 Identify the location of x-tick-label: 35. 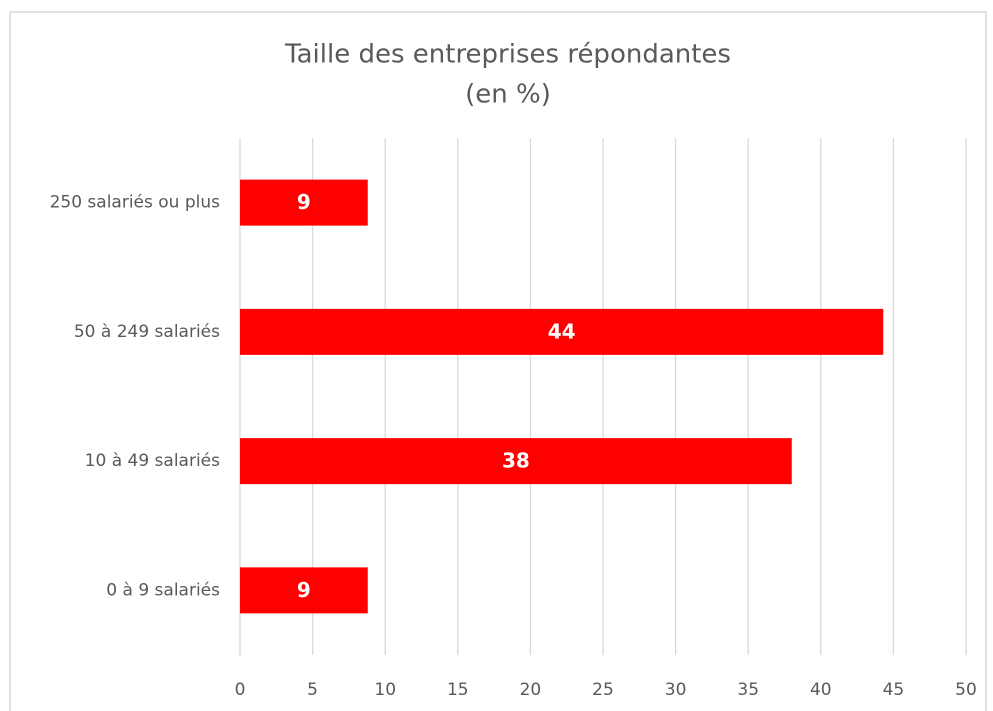
(748, 690).